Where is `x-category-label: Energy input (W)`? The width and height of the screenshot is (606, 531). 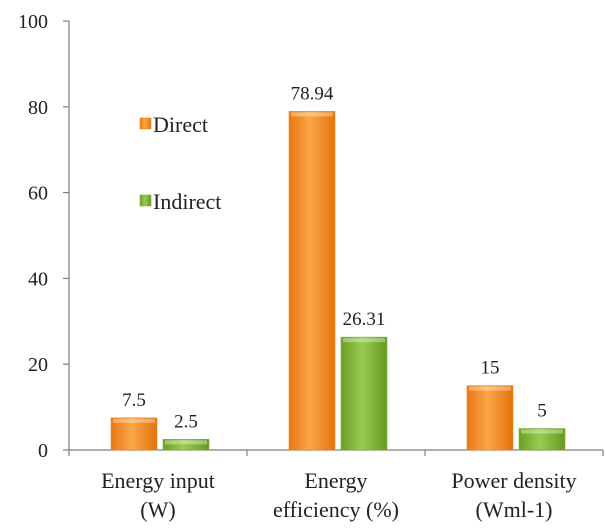
x-category-label: Energy input (W) is located at coordinates (158, 495).